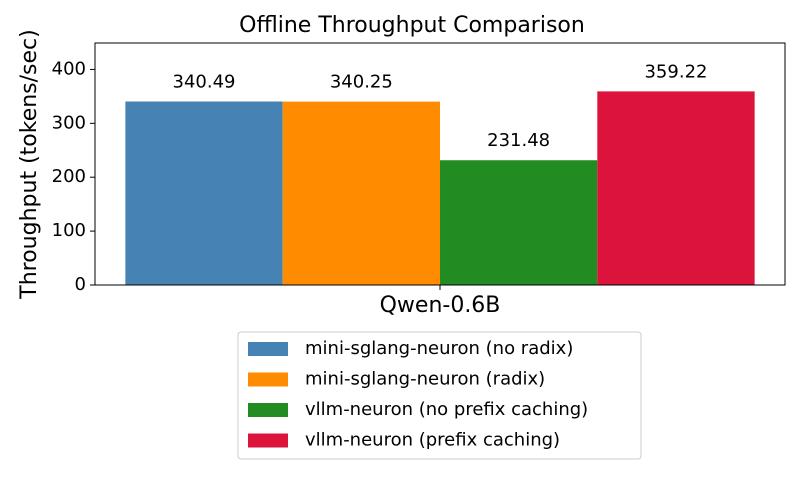 The image size is (800, 500). I want to click on legend-label: mini-sglang-neuron (no radix), so click(439, 348).